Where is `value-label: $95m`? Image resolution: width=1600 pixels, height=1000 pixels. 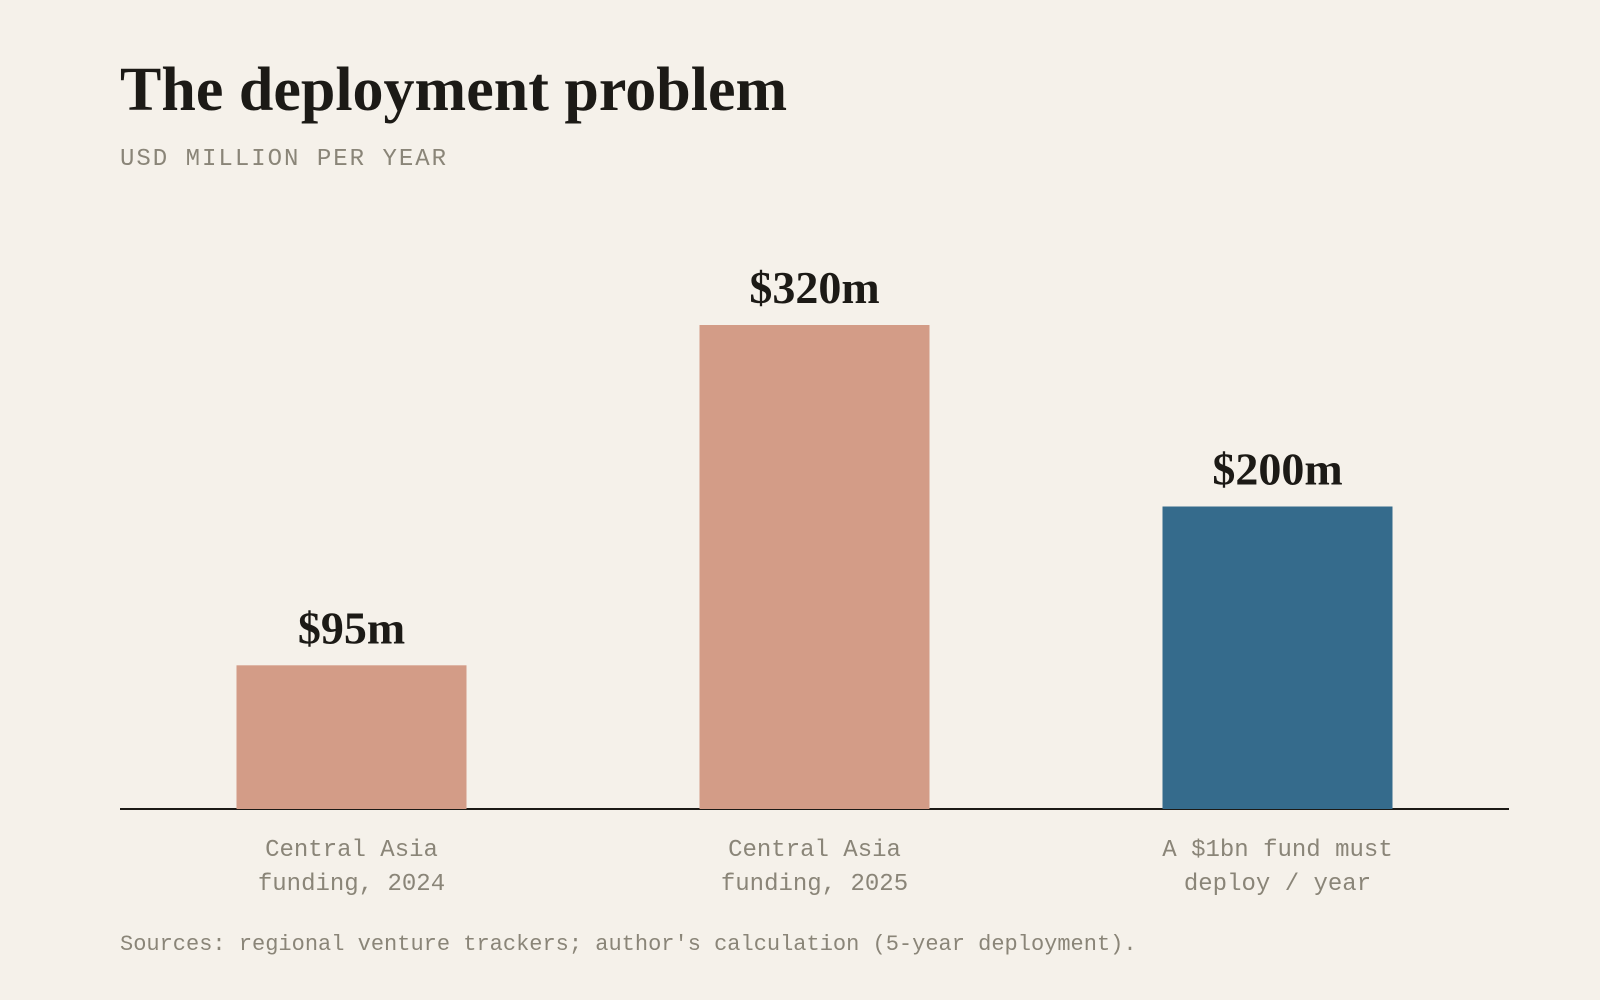
value-label: $95m is located at coordinates (351, 627).